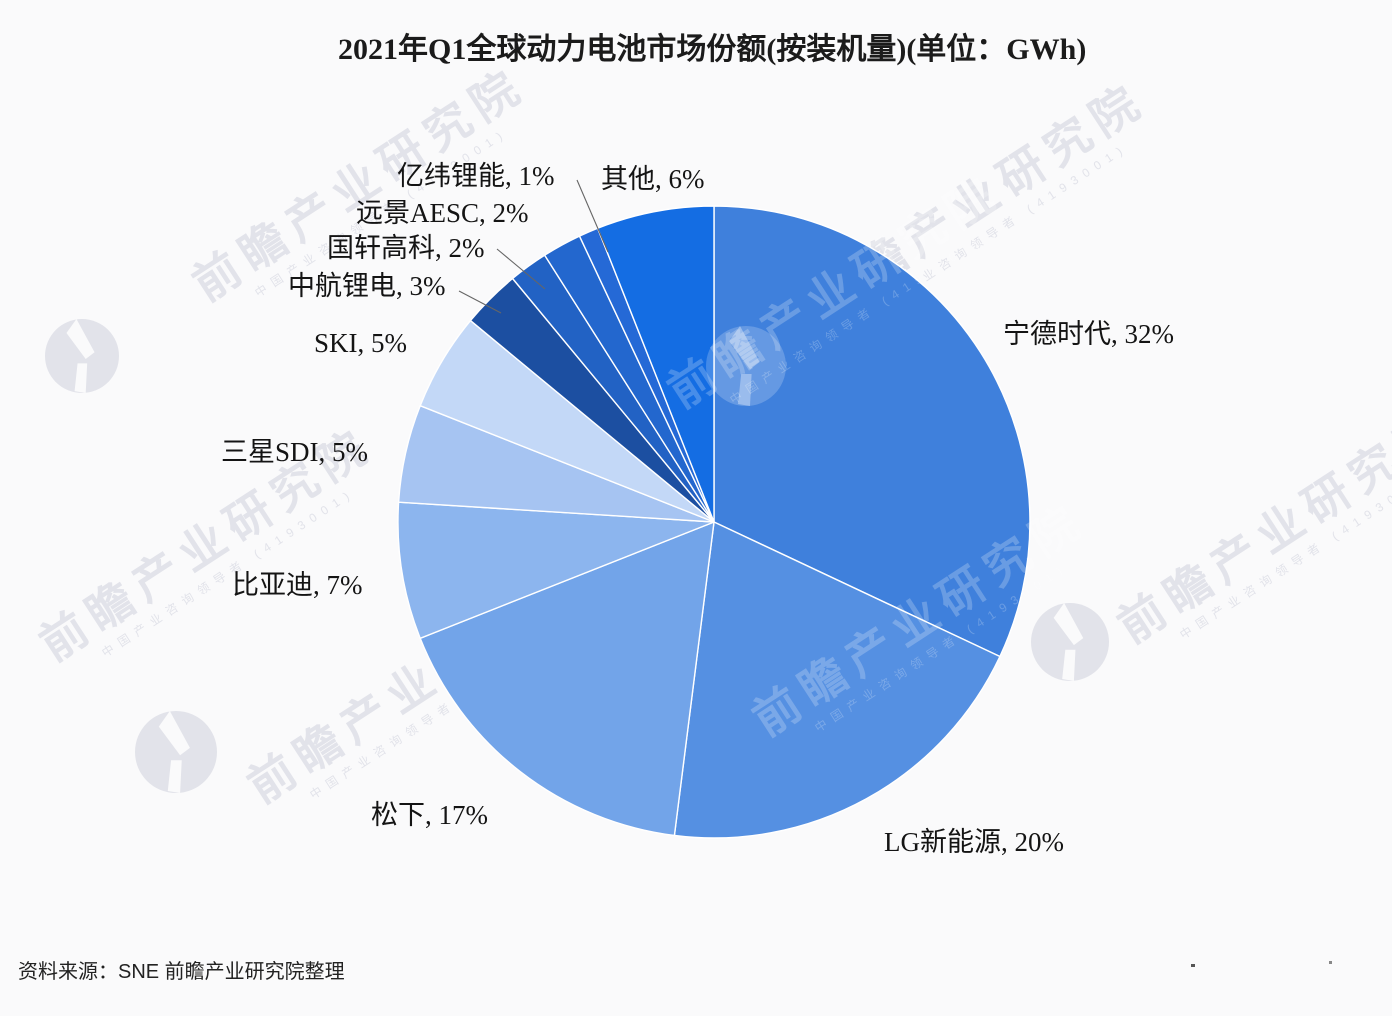 The height and width of the screenshot is (1016, 1392). I want to click on source-note: 资料来源：SNE 前瞻产业研究院整理, so click(181, 972).